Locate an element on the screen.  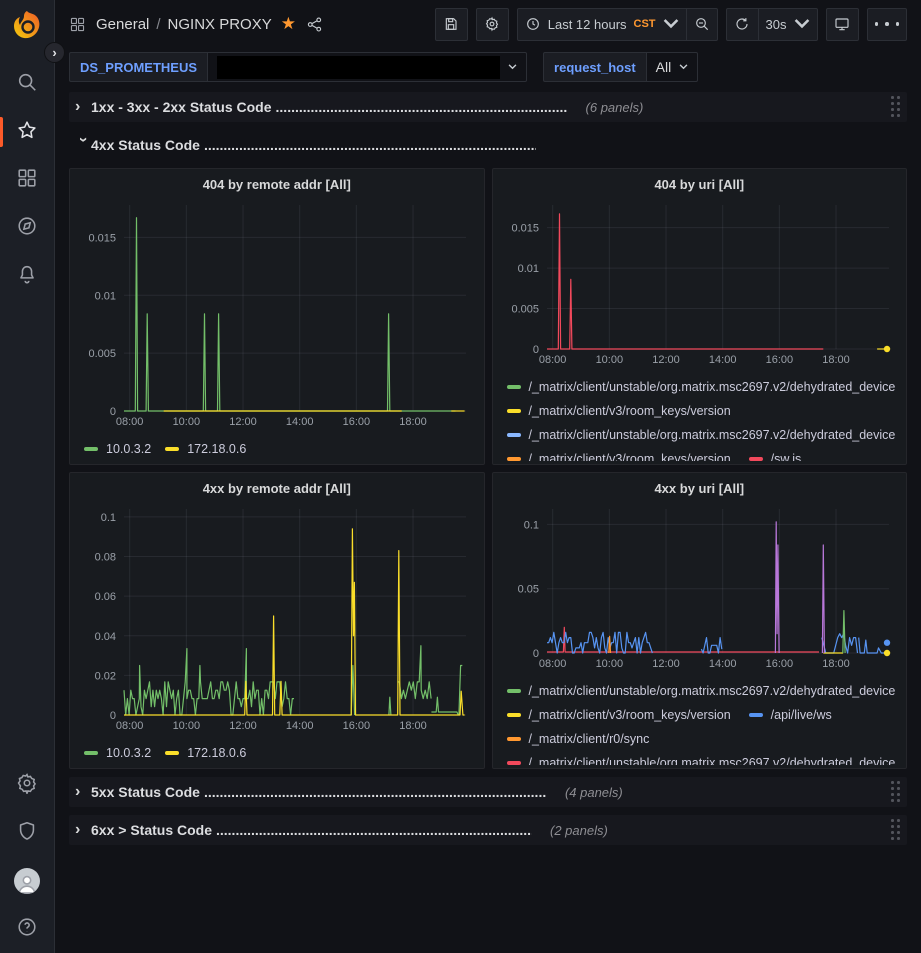
favorite-star-icon: ★ is located at coordinates (288, 23).